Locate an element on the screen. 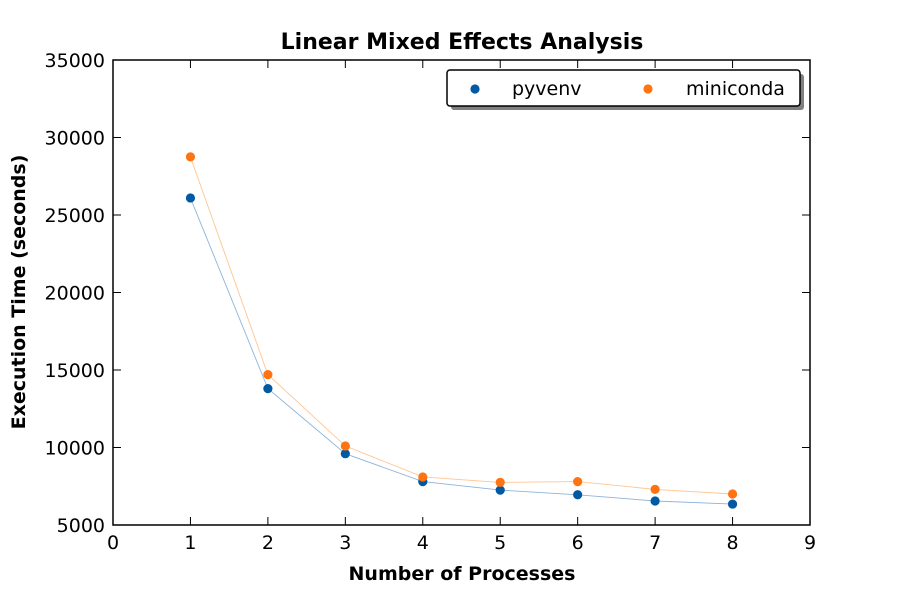  x-axis-label: Number of Processes is located at coordinates (462, 574).